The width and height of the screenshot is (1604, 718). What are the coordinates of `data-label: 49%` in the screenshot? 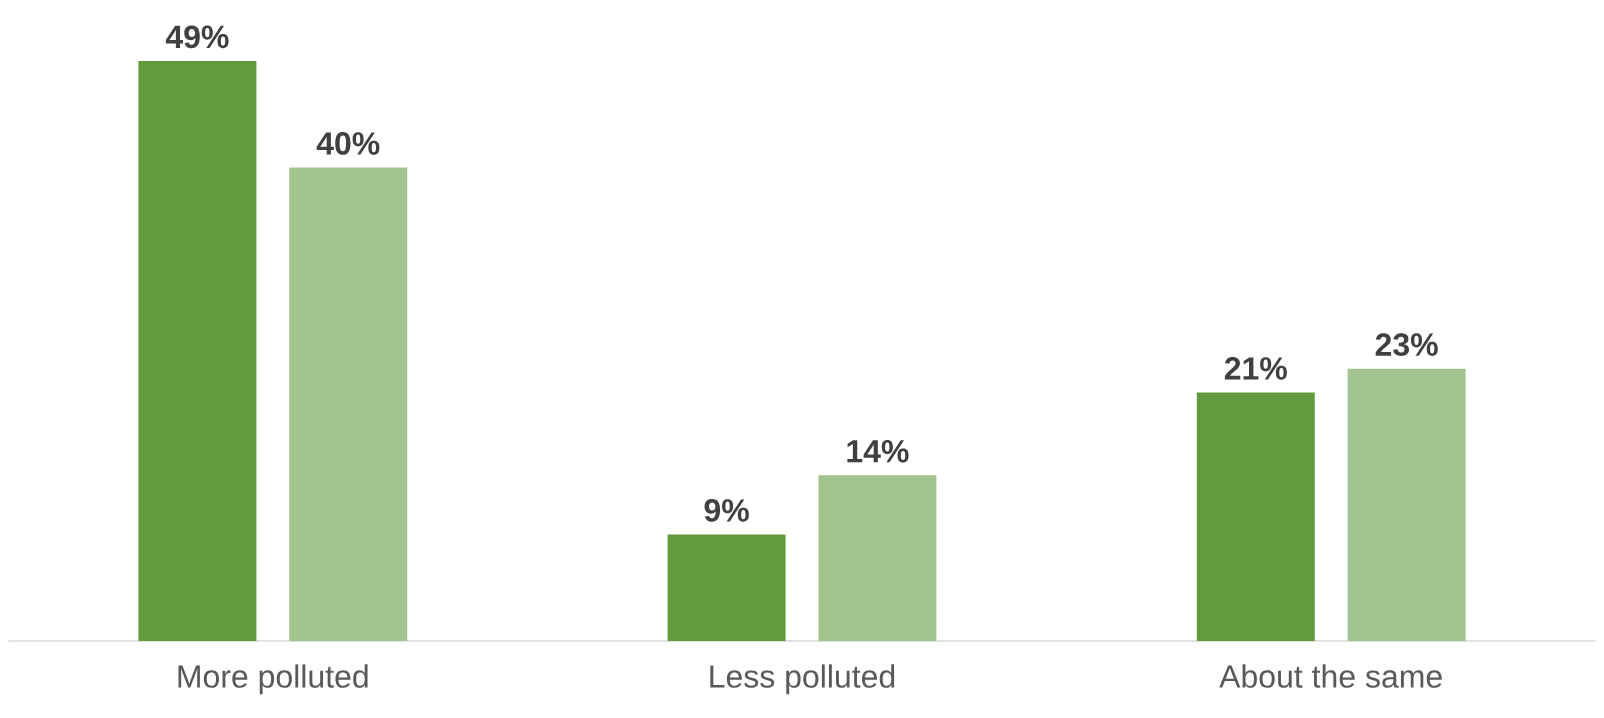 It's located at (197, 37).